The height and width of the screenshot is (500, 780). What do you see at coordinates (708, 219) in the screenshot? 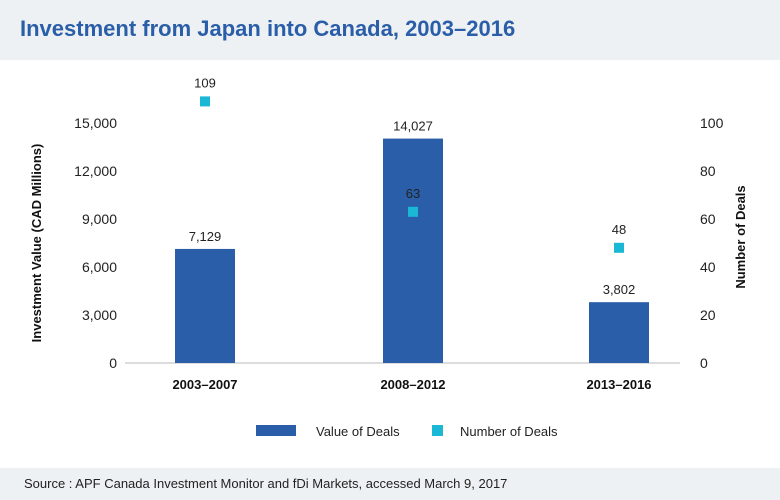
I see `y2-tick-label: 60` at bounding box center [708, 219].